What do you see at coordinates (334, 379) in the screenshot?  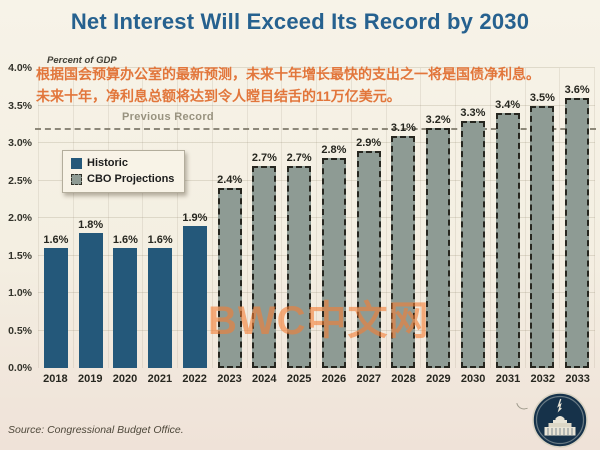 I see `x-tick-label: 2026` at bounding box center [334, 379].